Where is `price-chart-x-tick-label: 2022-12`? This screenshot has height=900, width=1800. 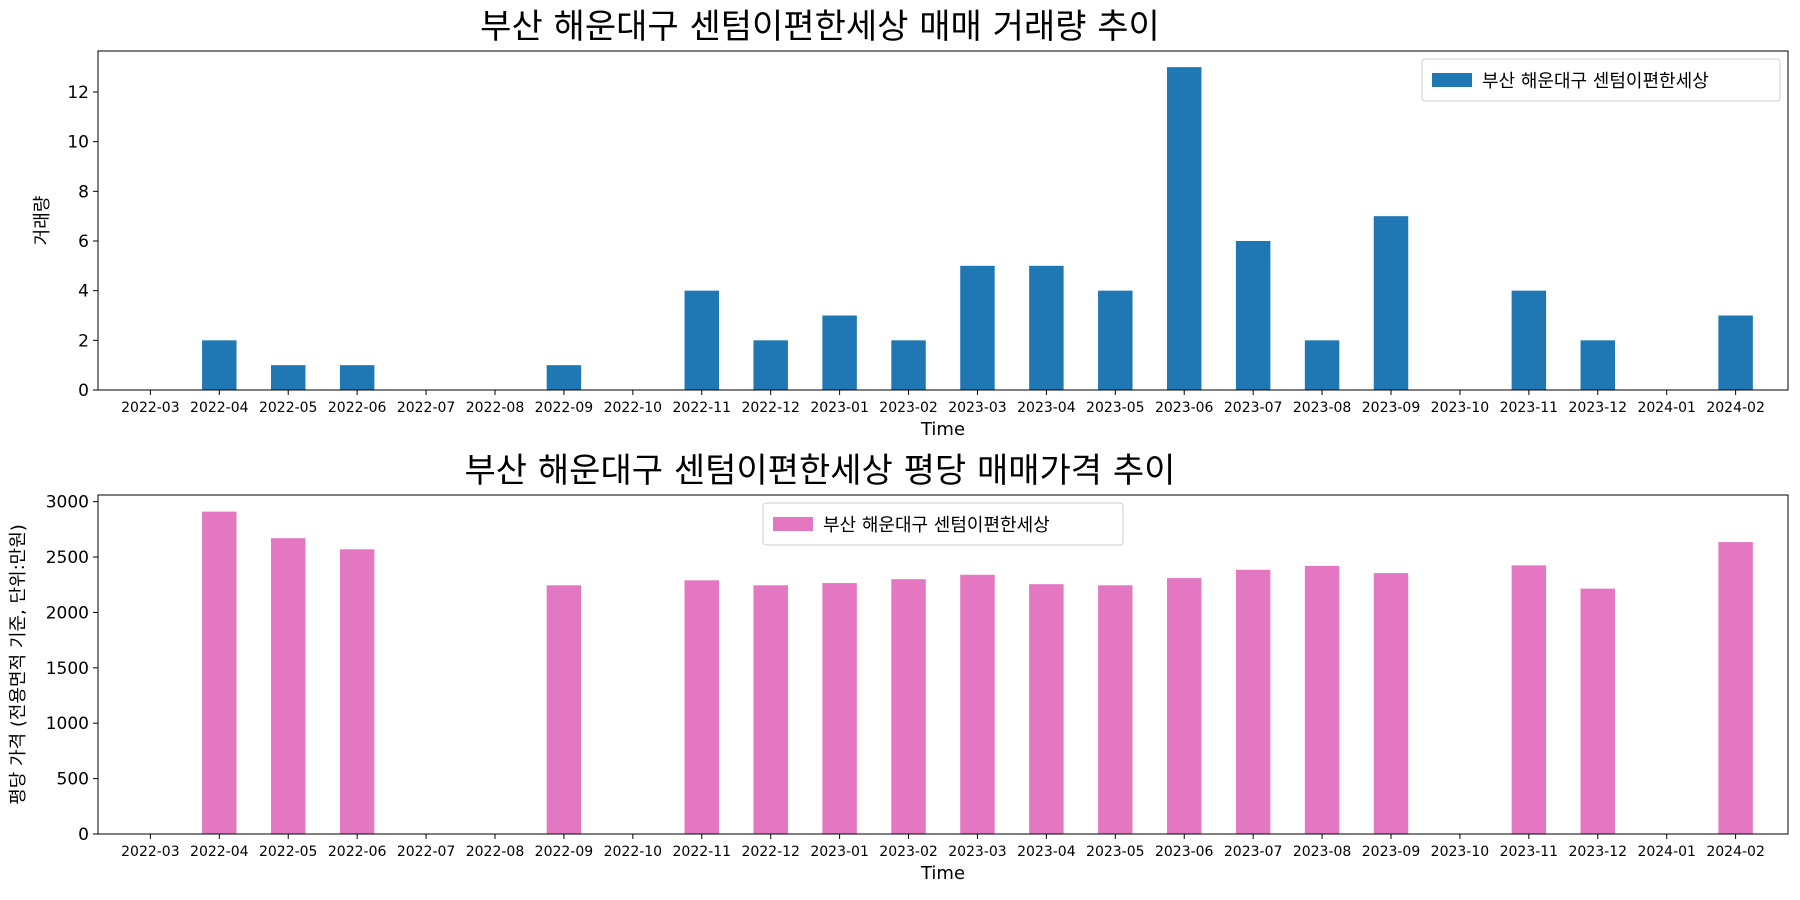 price-chart-x-tick-label: 2022-12 is located at coordinates (770, 852).